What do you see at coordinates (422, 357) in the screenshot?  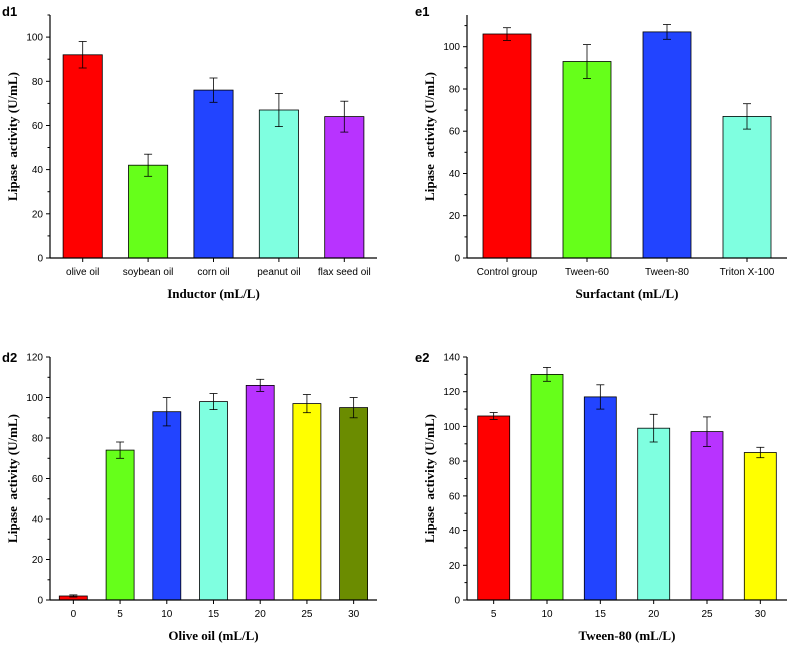 I see `panel-label: e2` at bounding box center [422, 357].